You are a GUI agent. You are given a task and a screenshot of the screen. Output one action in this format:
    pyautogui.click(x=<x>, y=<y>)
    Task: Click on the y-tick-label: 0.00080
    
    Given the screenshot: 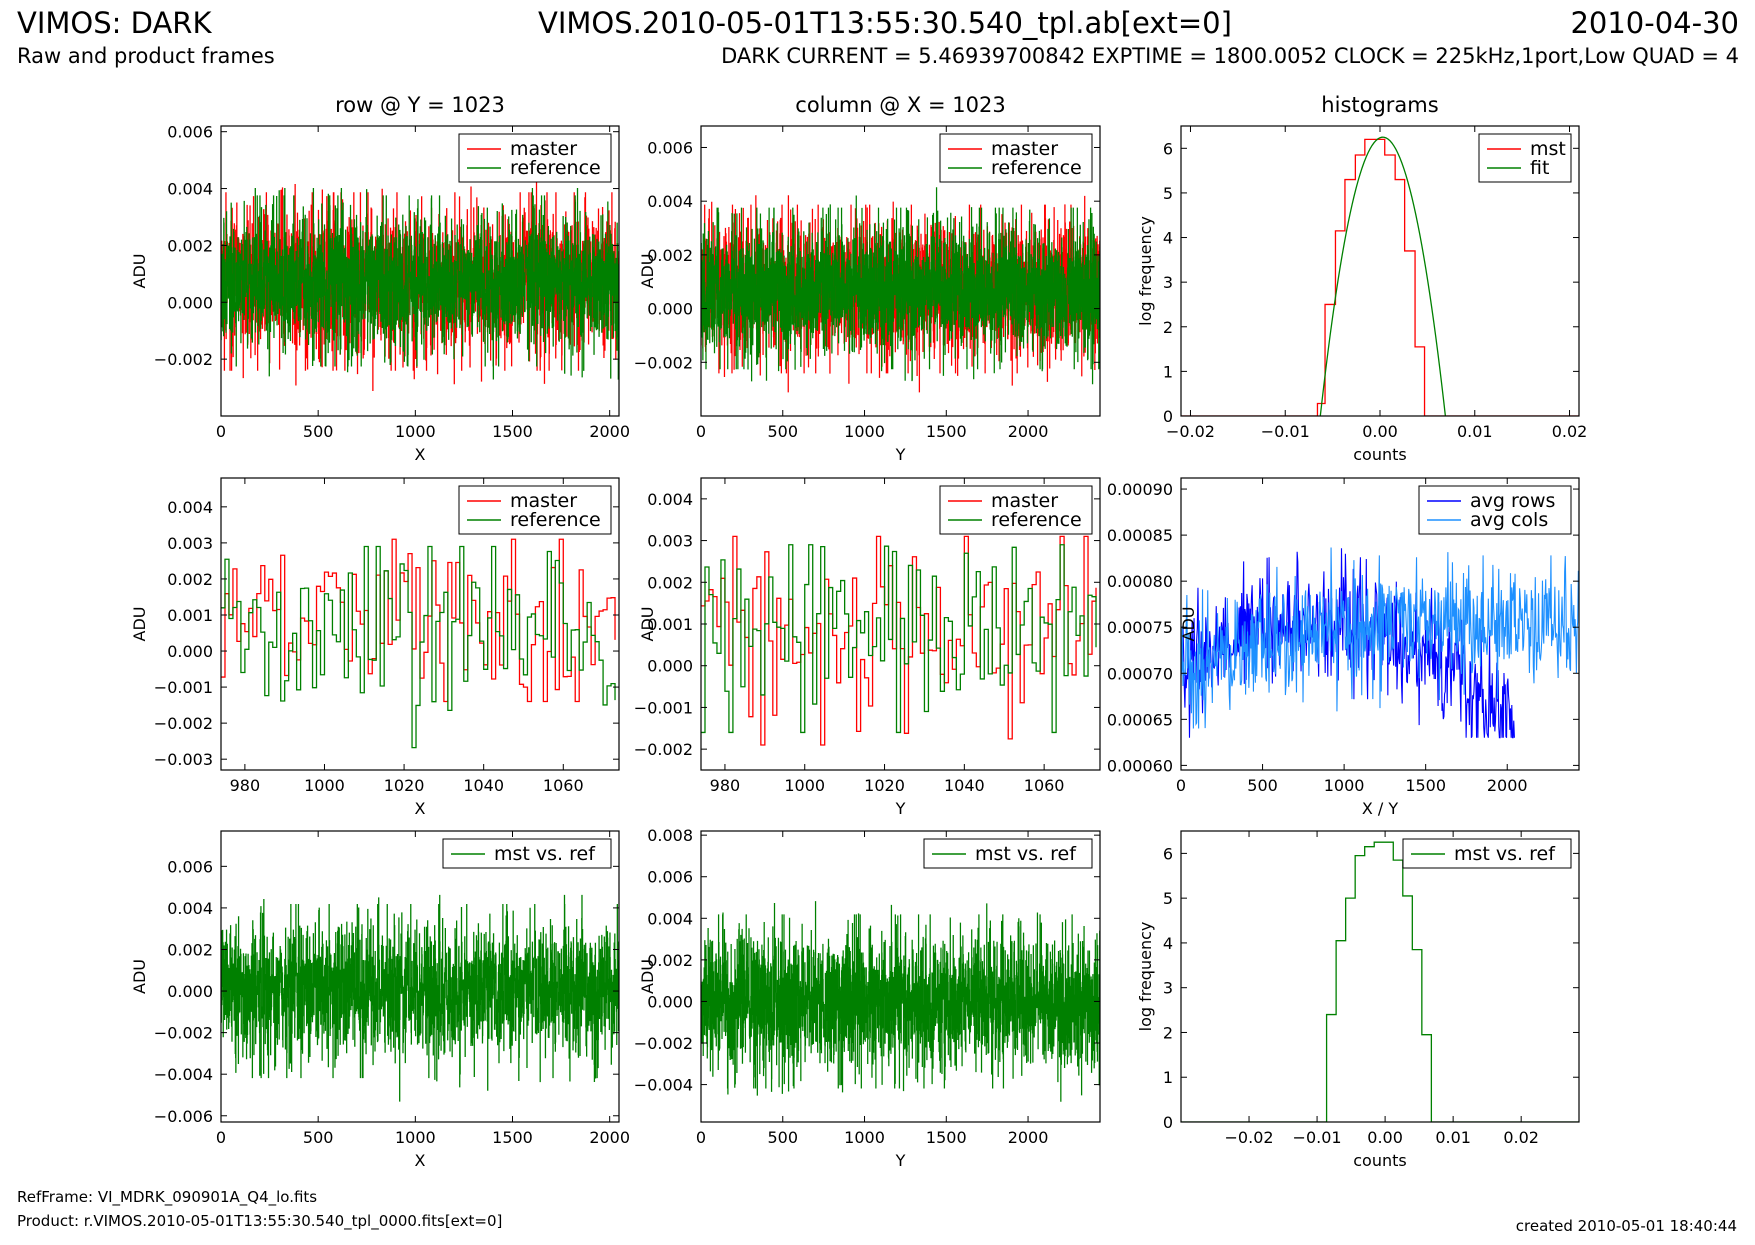 What is the action you would take?
    pyautogui.click(x=1140, y=581)
    